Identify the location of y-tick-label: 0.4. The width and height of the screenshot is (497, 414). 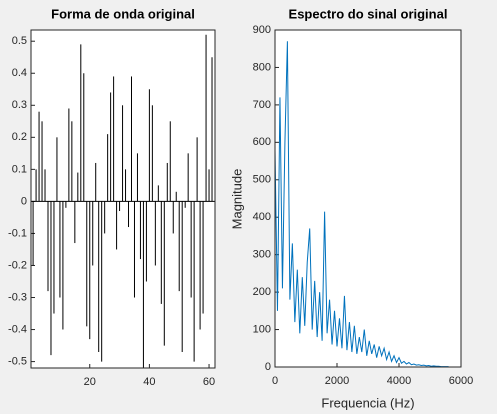
(19, 73).